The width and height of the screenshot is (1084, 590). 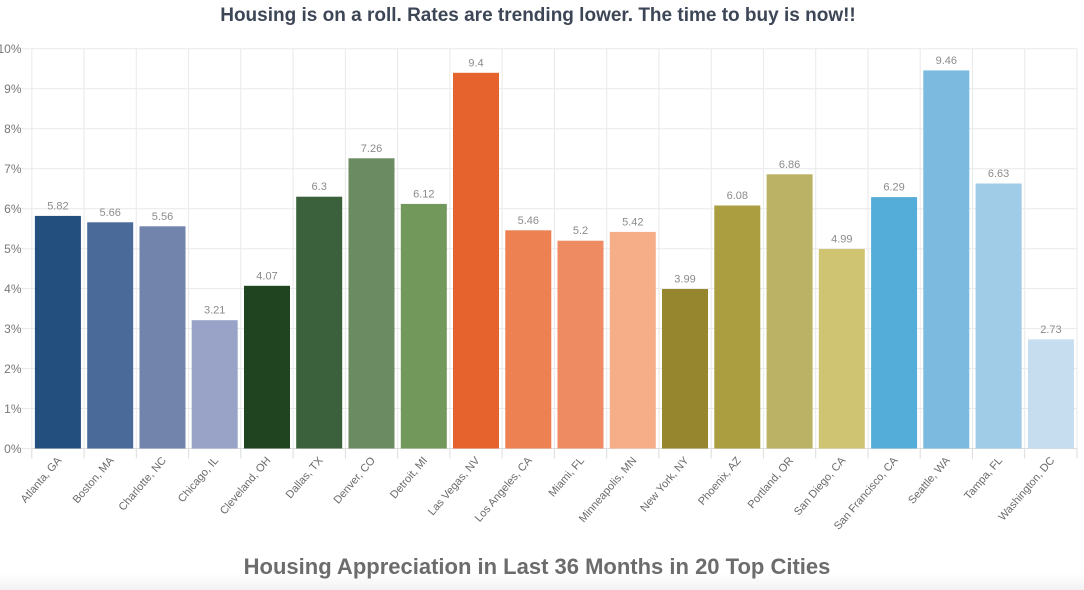 What do you see at coordinates (11, 49) in the screenshot?
I see `svg-text: 10%` at bounding box center [11, 49].